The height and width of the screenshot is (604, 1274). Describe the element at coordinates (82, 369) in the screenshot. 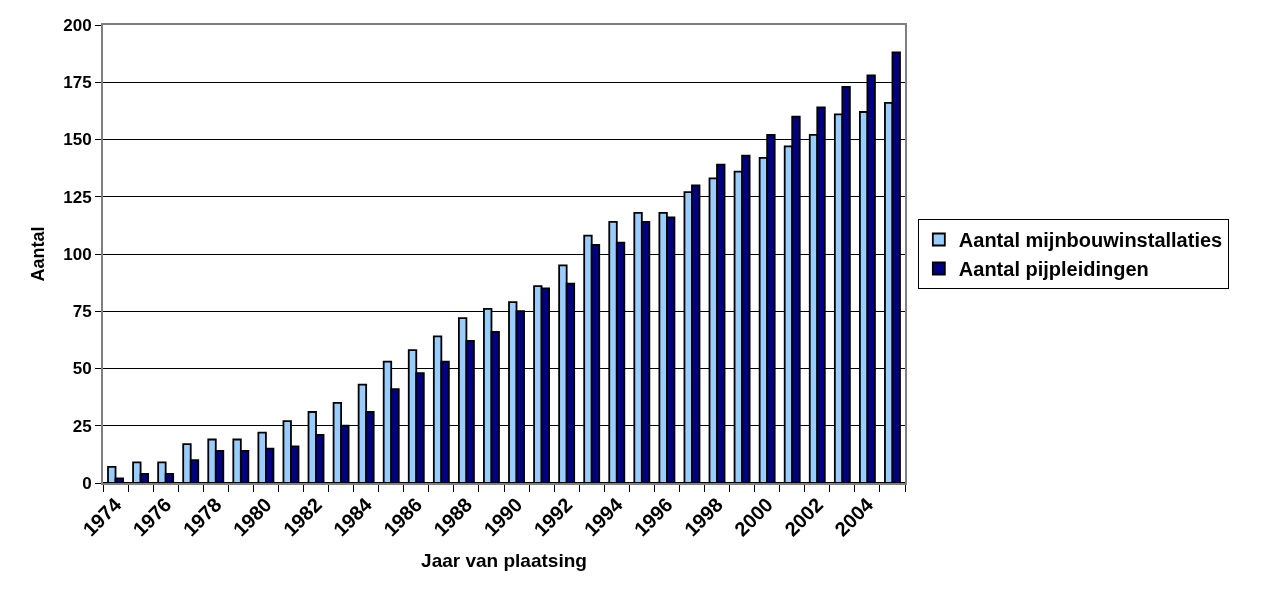

I see `y-tick-label: 50` at that location.